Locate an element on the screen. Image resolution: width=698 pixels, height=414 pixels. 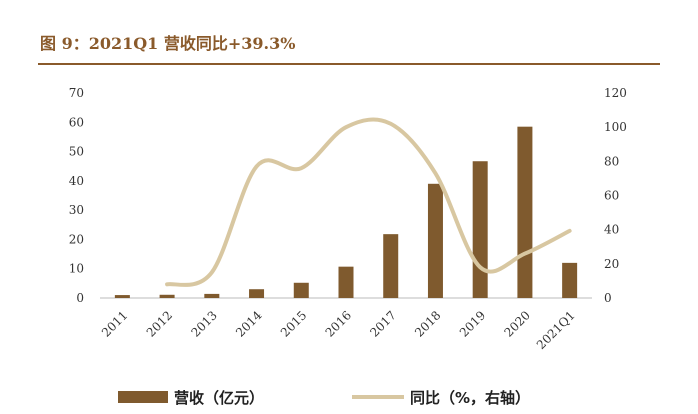
right-tick-label: 0 is located at coordinates (608, 298).